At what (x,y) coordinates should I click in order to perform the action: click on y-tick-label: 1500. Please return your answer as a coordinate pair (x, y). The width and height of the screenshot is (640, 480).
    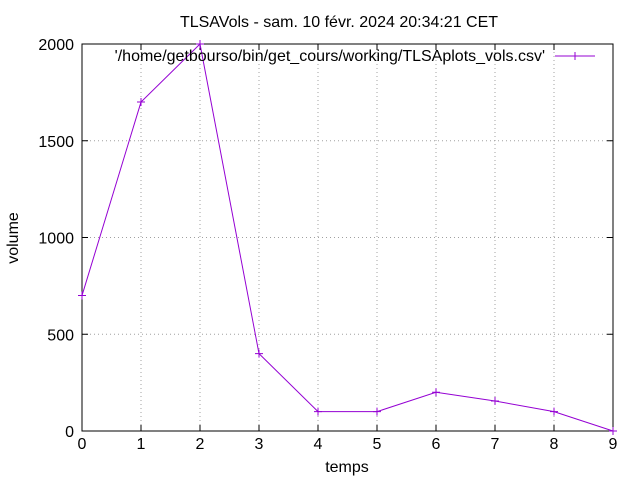
    Looking at the image, I should click on (56, 142).